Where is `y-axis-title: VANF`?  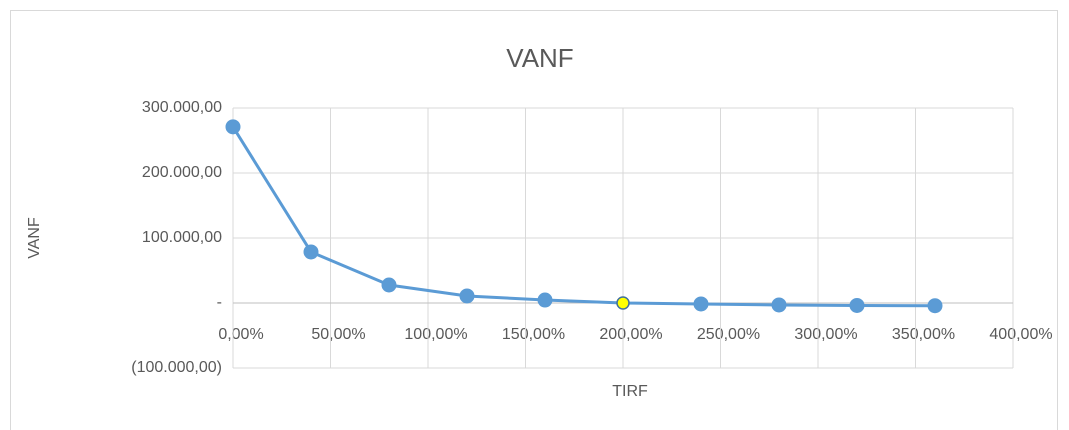 y-axis-title: VANF is located at coordinates (34, 238).